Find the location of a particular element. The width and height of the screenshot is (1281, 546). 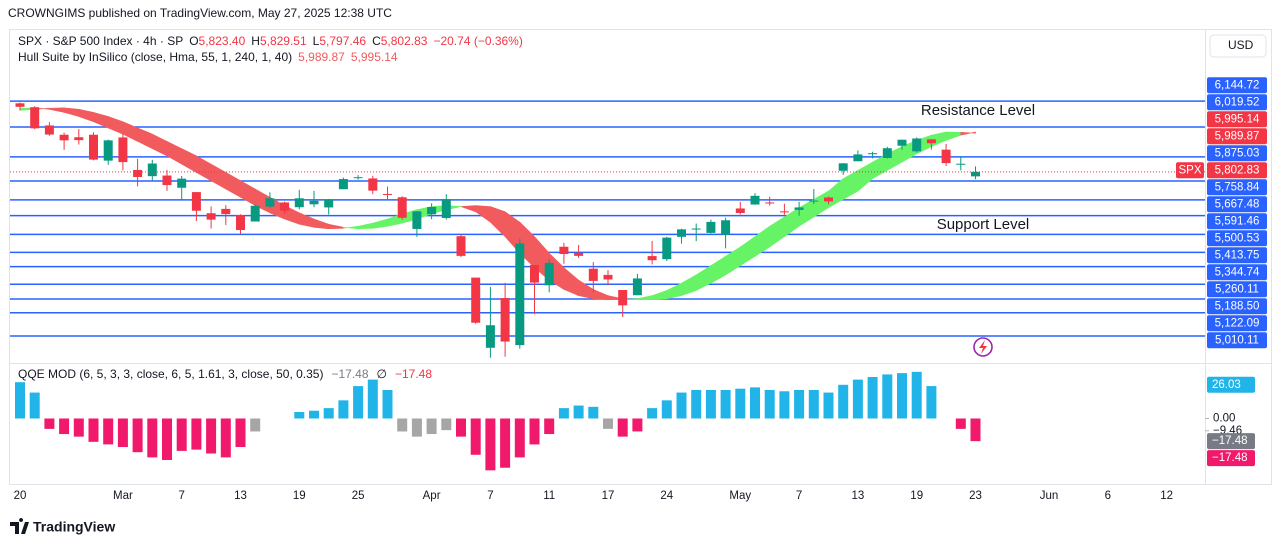

x-tick-label: Jun is located at coordinates (1049, 496).